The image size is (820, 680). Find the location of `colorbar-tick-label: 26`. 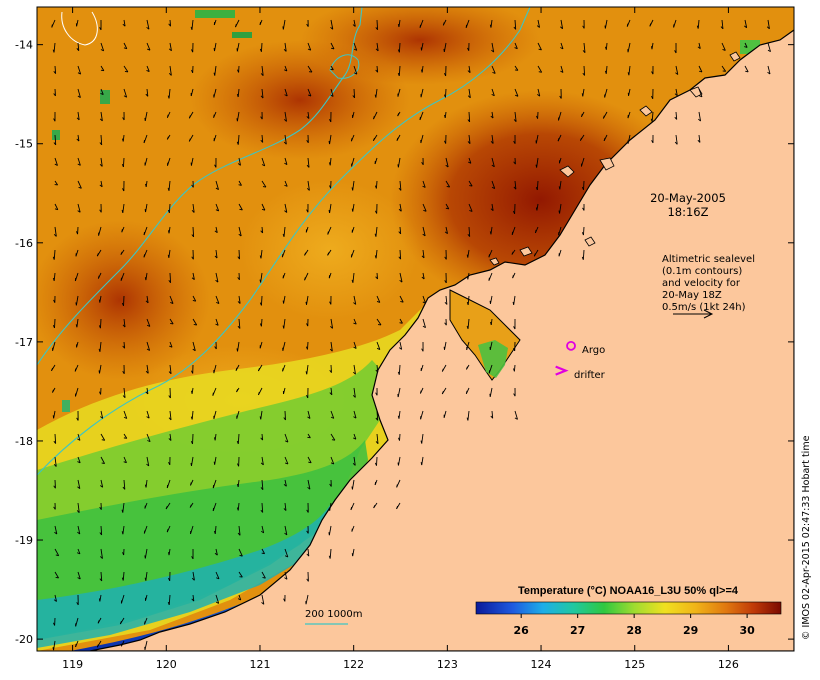

colorbar-tick-label: 26 is located at coordinates (522, 630).